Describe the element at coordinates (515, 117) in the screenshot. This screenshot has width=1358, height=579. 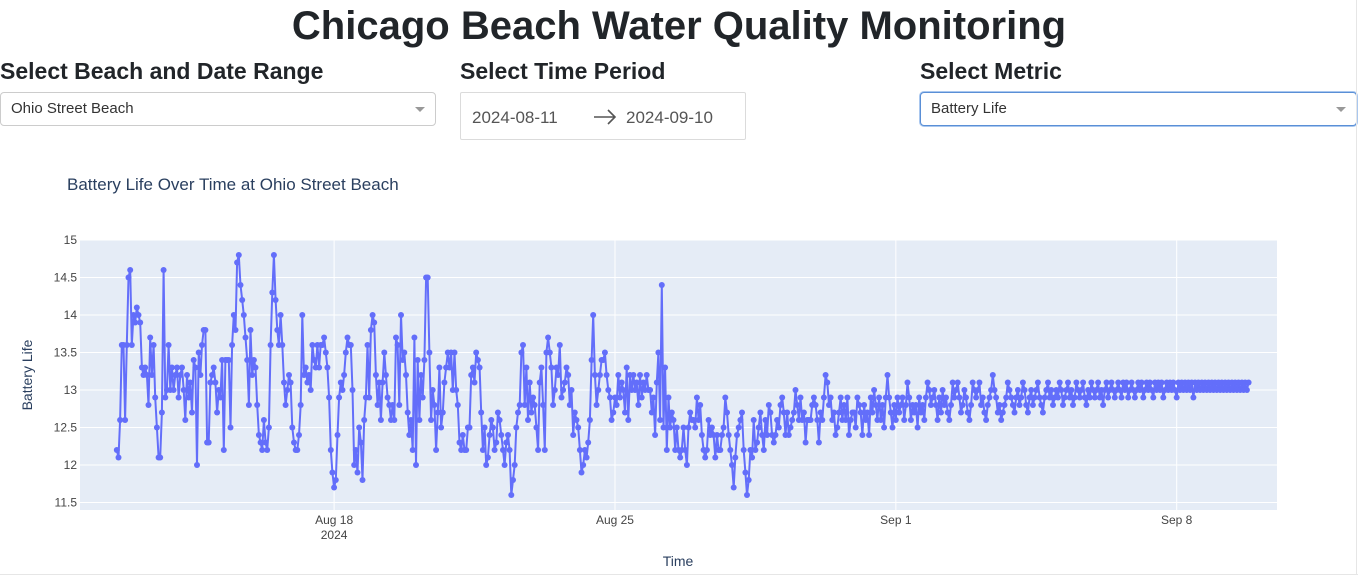
I see `start-date-input: 2024-08-11` at that location.